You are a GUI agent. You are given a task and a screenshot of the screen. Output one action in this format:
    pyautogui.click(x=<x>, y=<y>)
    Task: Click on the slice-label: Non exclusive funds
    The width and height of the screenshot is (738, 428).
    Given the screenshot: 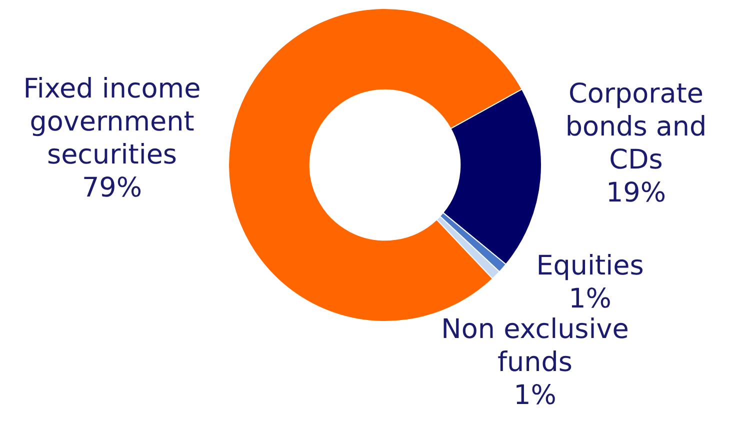 What is the action you would take?
    pyautogui.click(x=535, y=346)
    